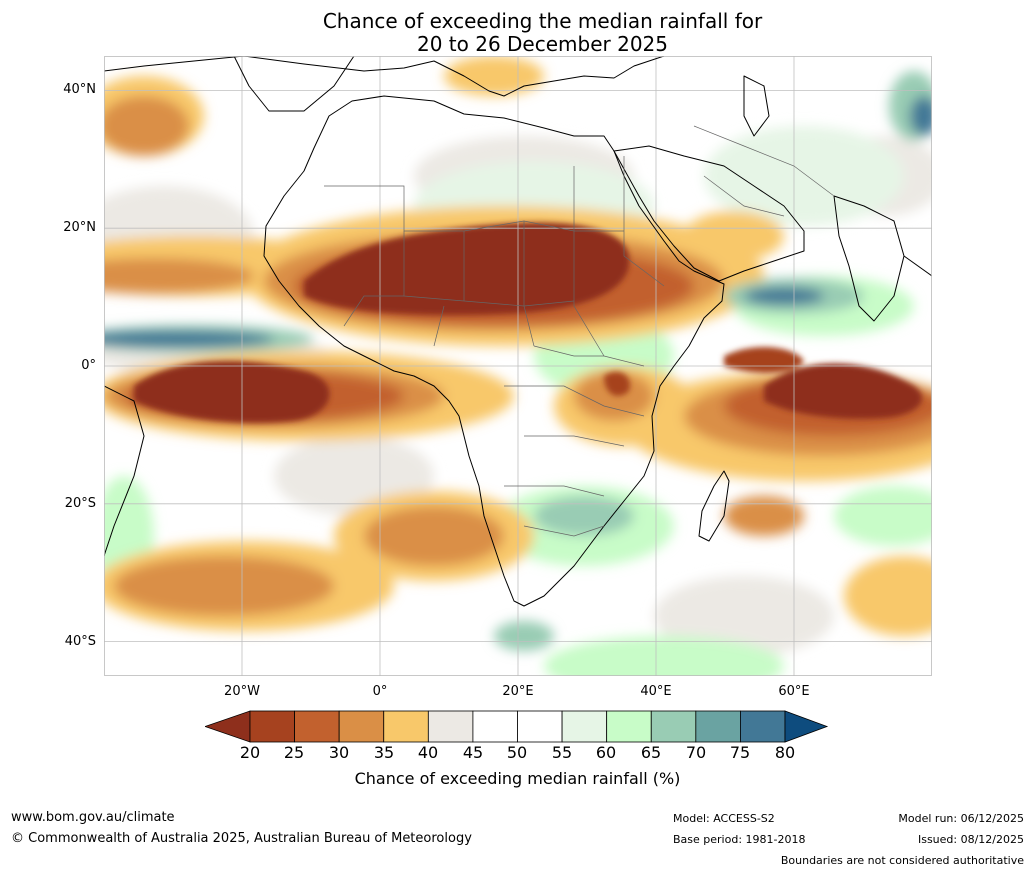 The image size is (1035, 873). What do you see at coordinates (93, 817) in the screenshot?
I see `website-link: www.bom.gov.au/climate` at bounding box center [93, 817].